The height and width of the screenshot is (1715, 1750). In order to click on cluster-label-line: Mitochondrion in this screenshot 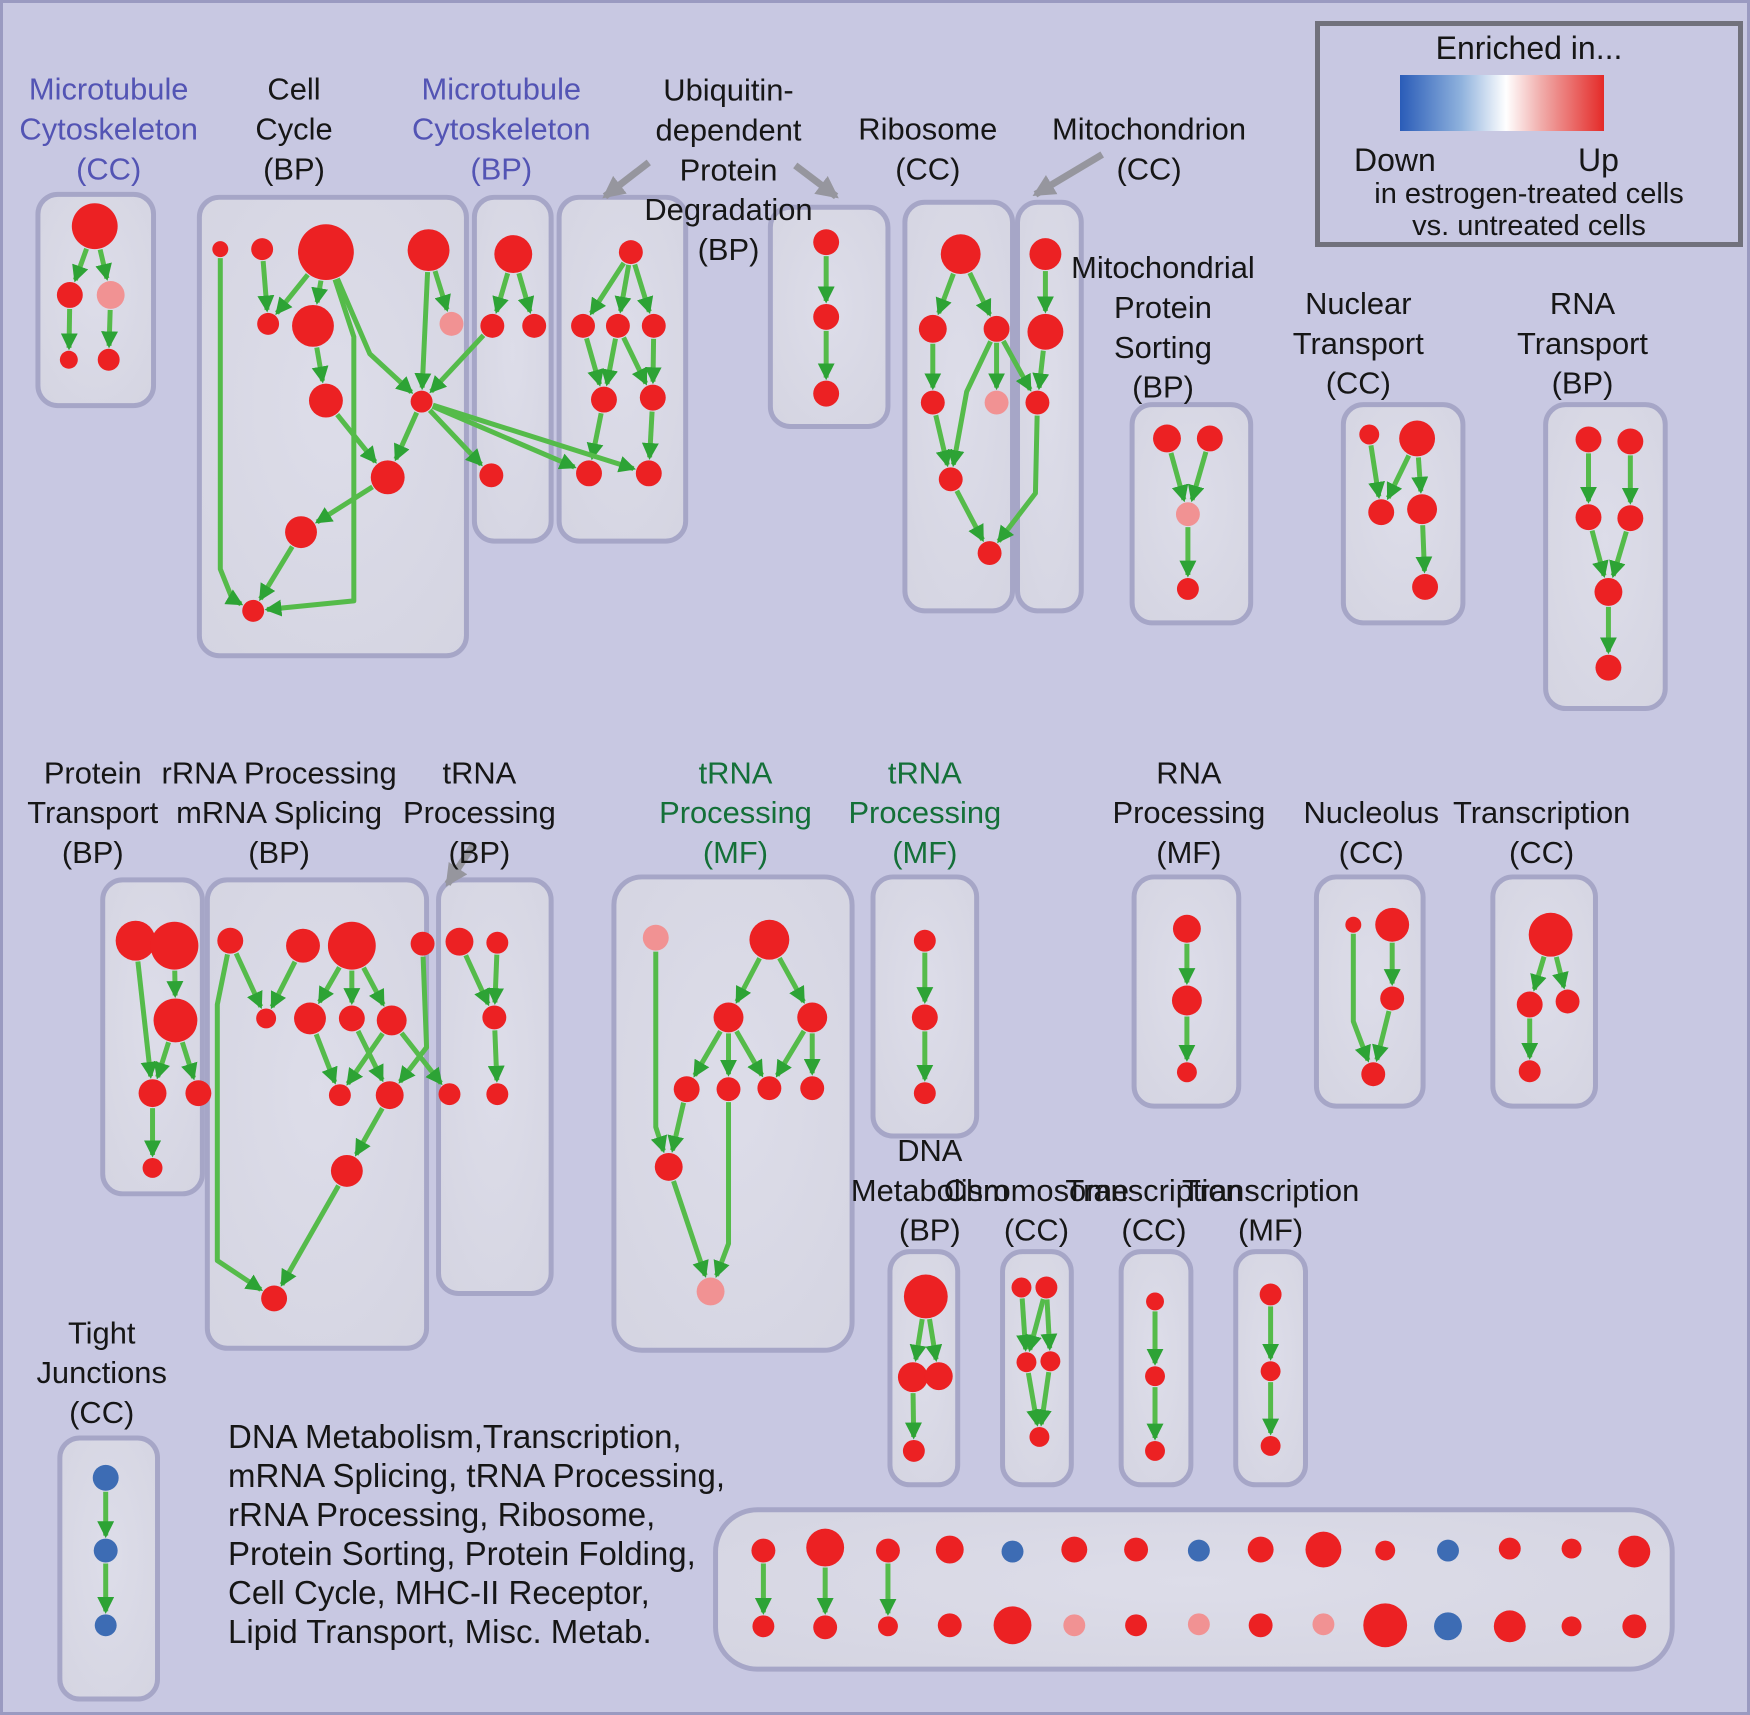, I will do `click(1149, 129)`.